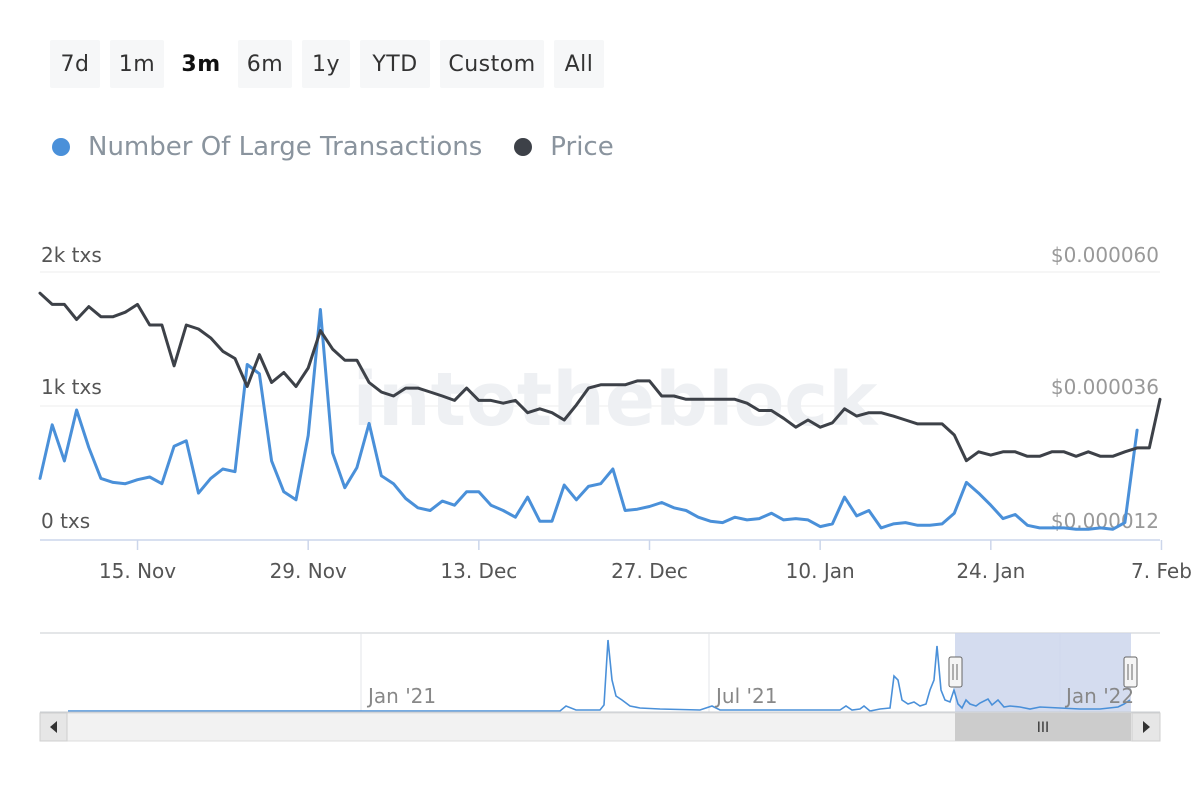 Image resolution: width=1200 pixels, height=800 pixels. What do you see at coordinates (201, 64) in the screenshot?
I see `range-button-3m: 3m` at bounding box center [201, 64].